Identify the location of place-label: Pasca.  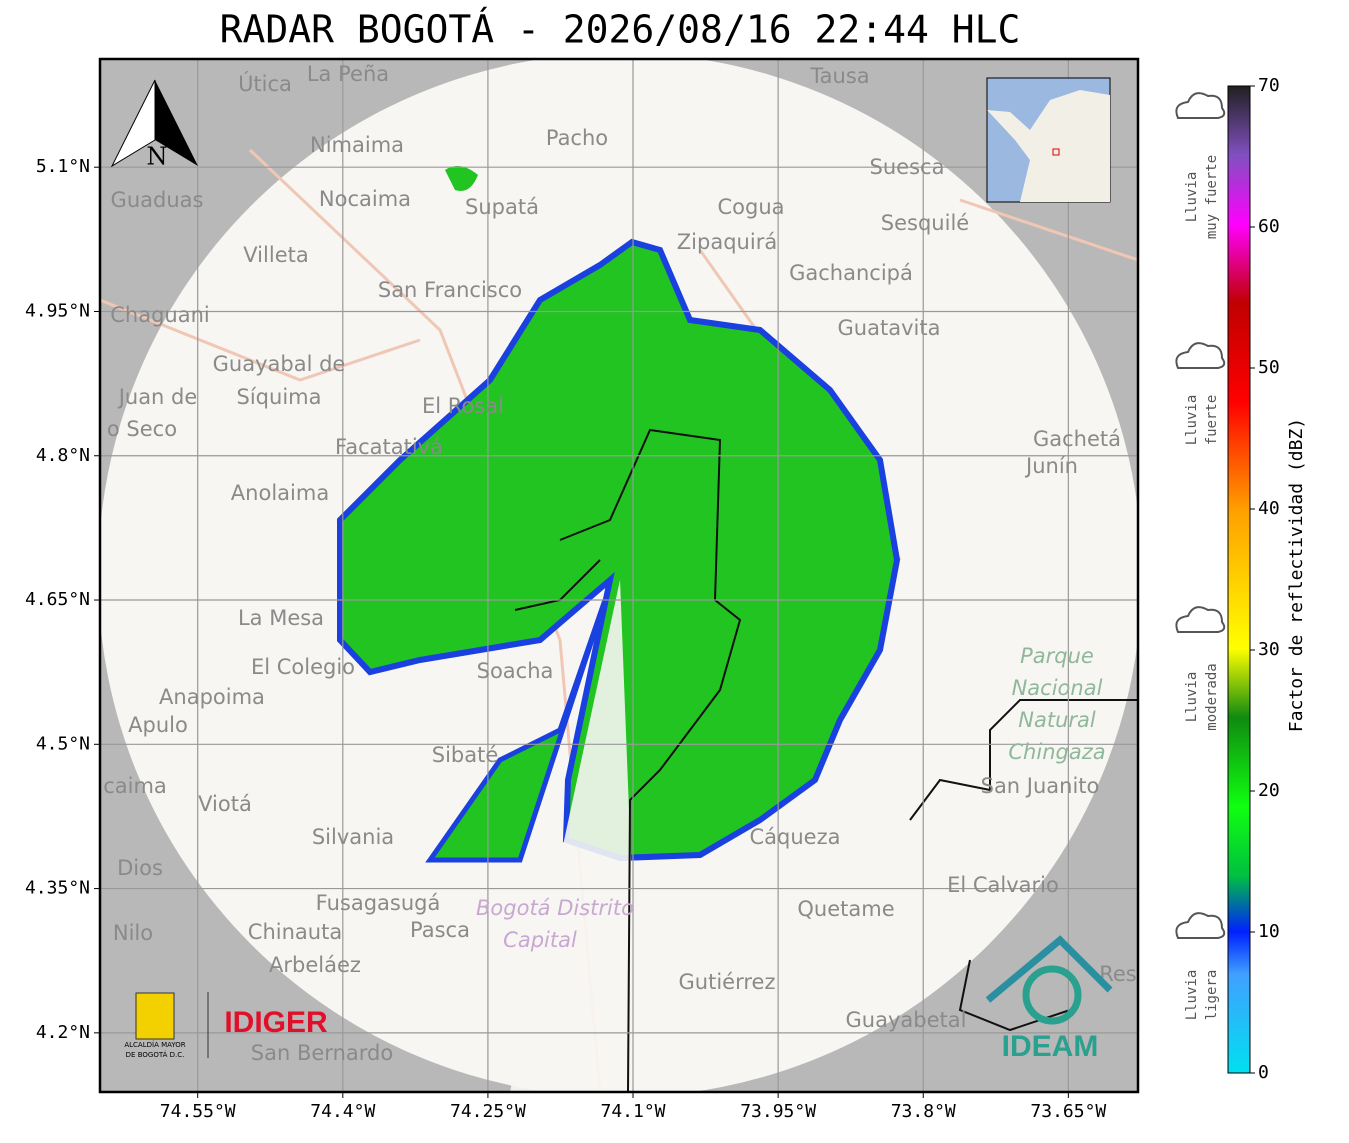
(440, 930).